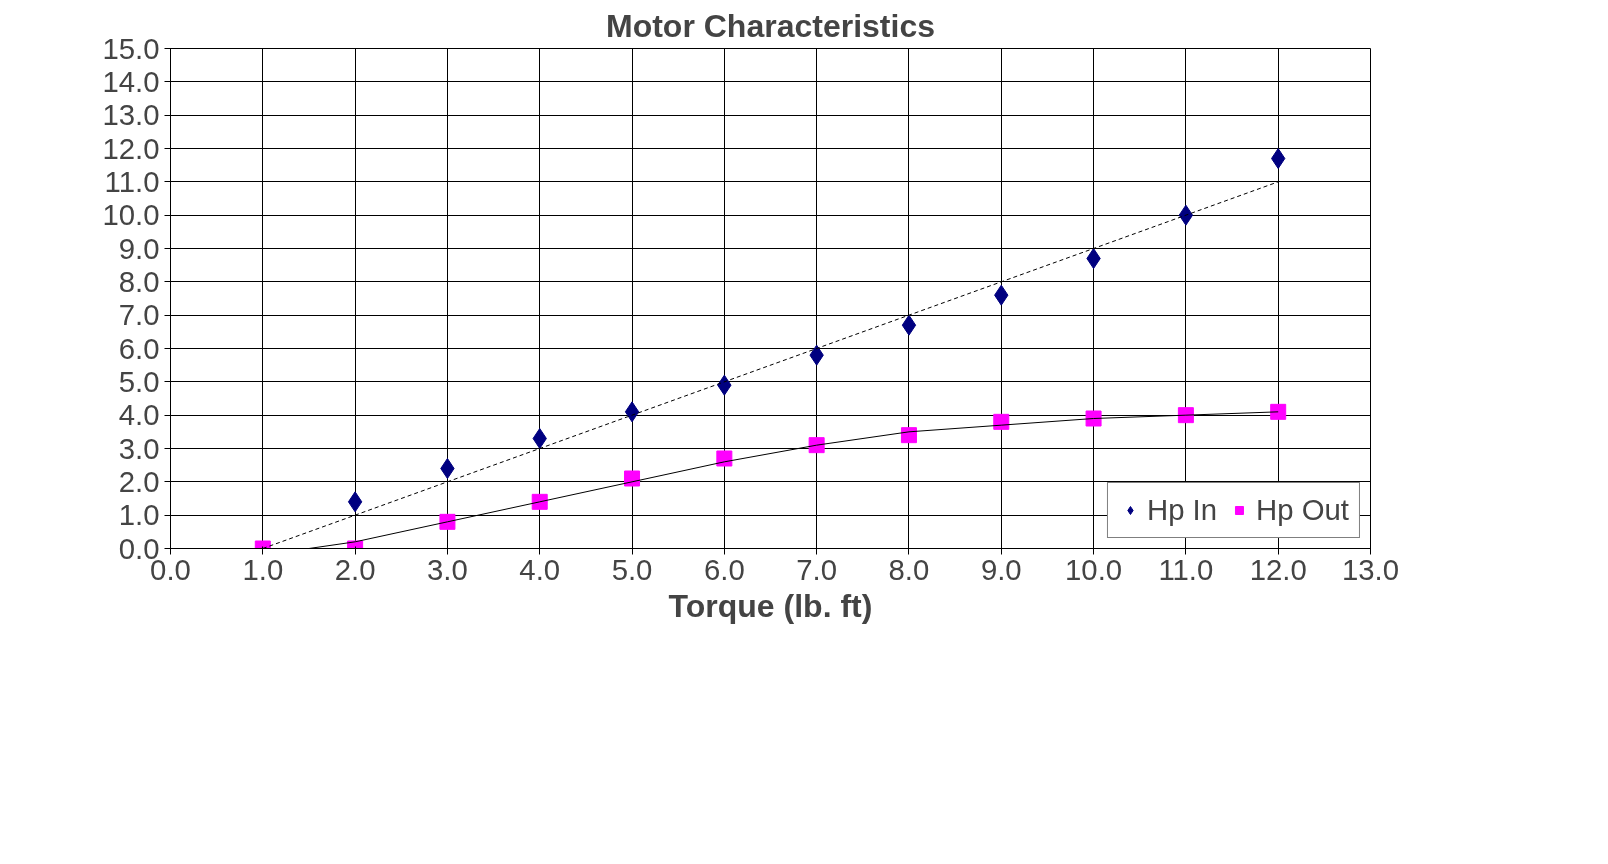 The width and height of the screenshot is (1608, 864). What do you see at coordinates (131, 148) in the screenshot?
I see `y-tick-label: 12.0` at bounding box center [131, 148].